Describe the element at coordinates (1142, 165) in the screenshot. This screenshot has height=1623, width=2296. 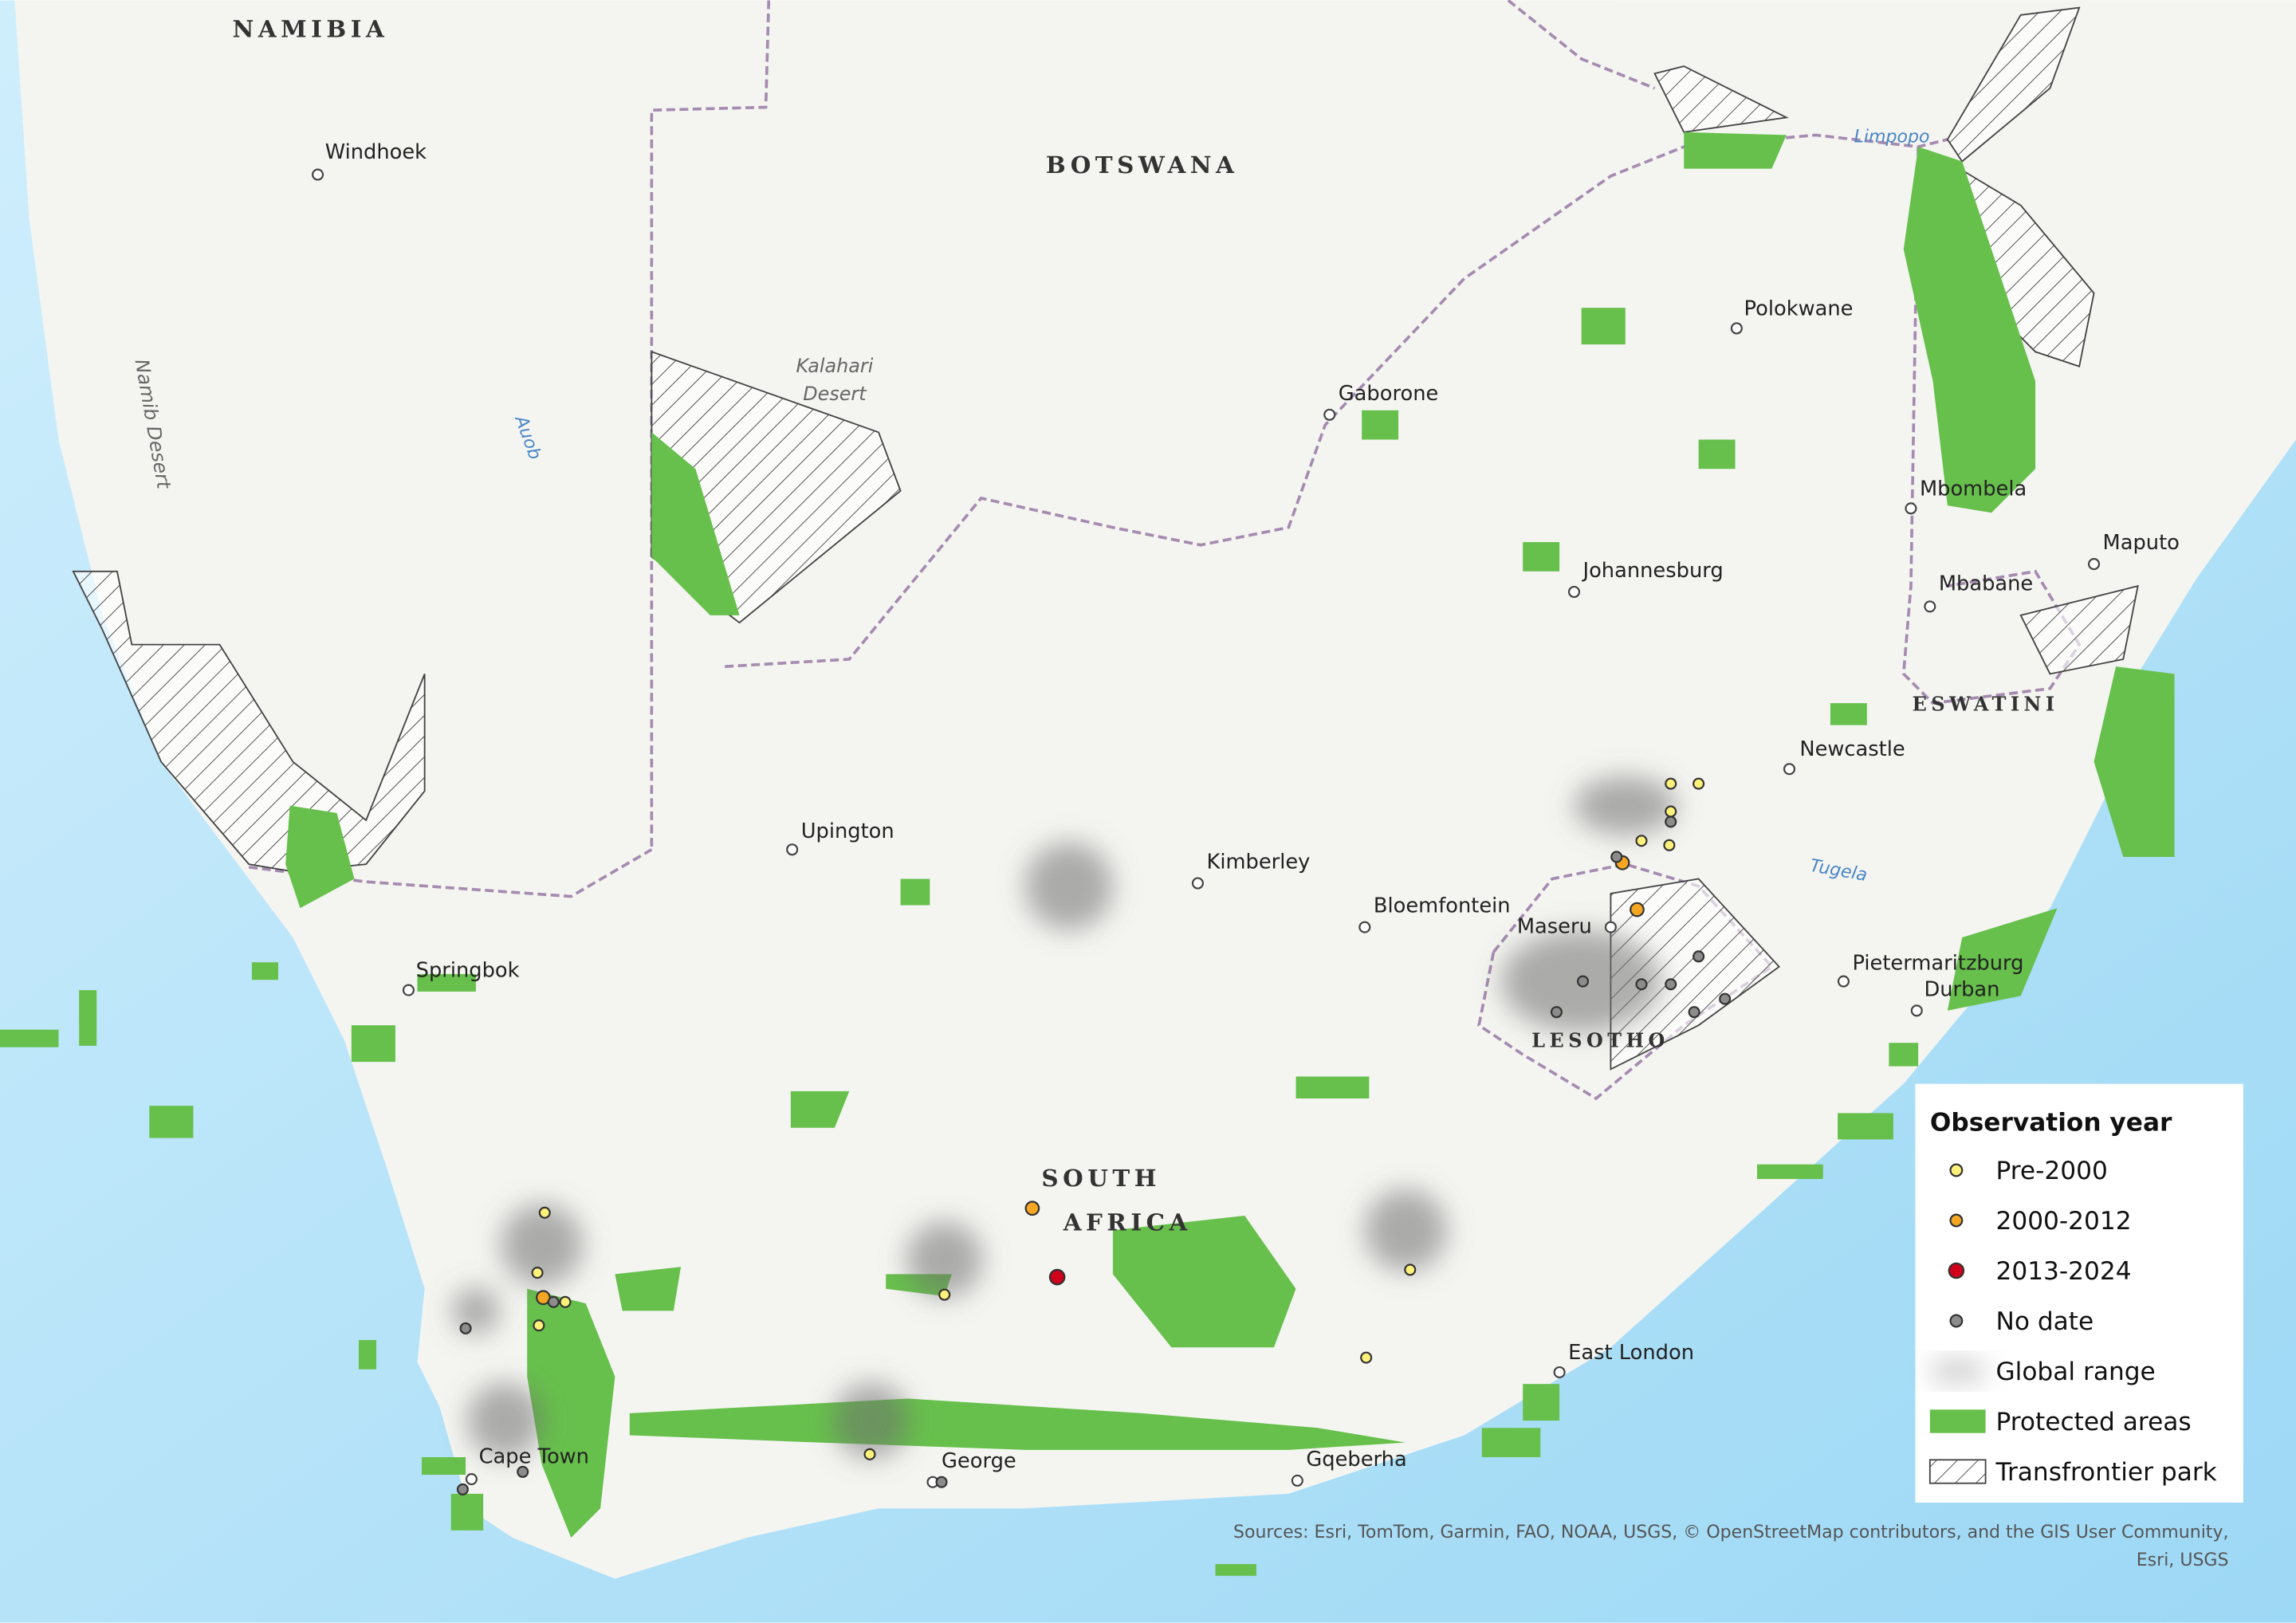
I see `country-label: BOTSWANA` at that location.